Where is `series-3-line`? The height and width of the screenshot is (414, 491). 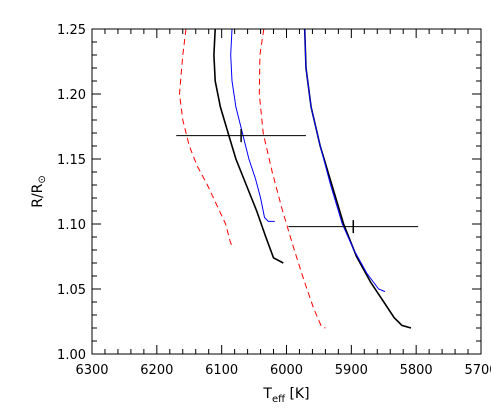
series-3-line is located at coordinates (252, 125).